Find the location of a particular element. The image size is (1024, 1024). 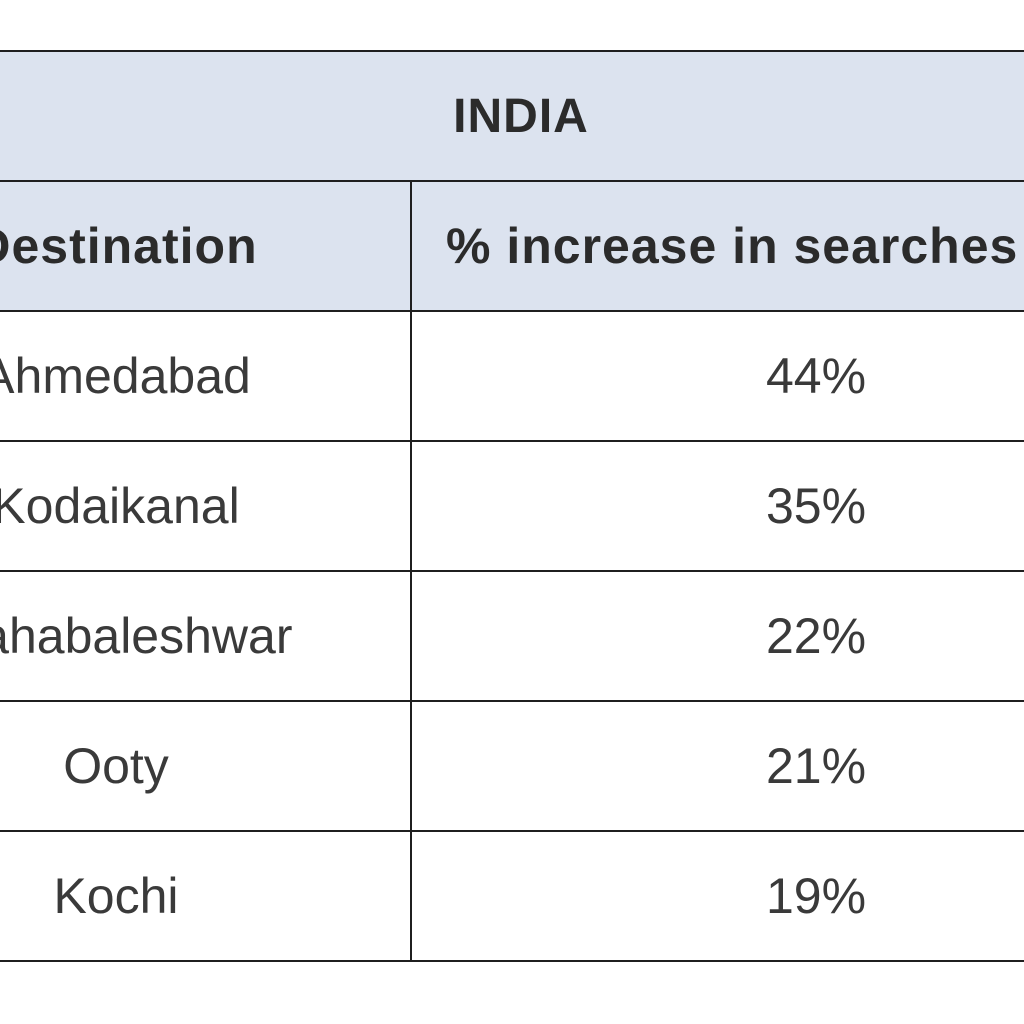

increase-cell: 21% is located at coordinates (716, 766).